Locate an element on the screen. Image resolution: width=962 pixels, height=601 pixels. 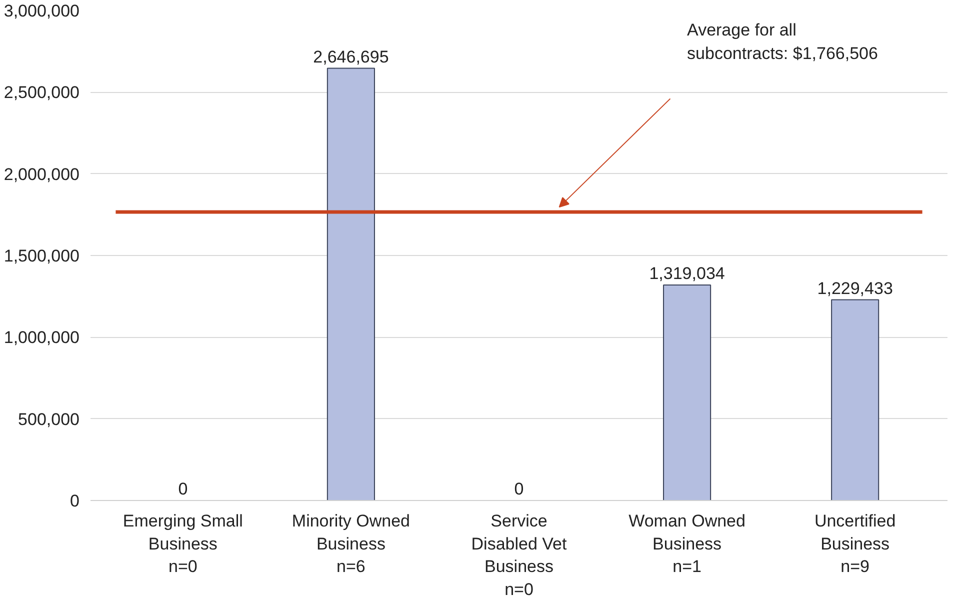
y-tick-label: 500,000 is located at coordinates (49, 419).